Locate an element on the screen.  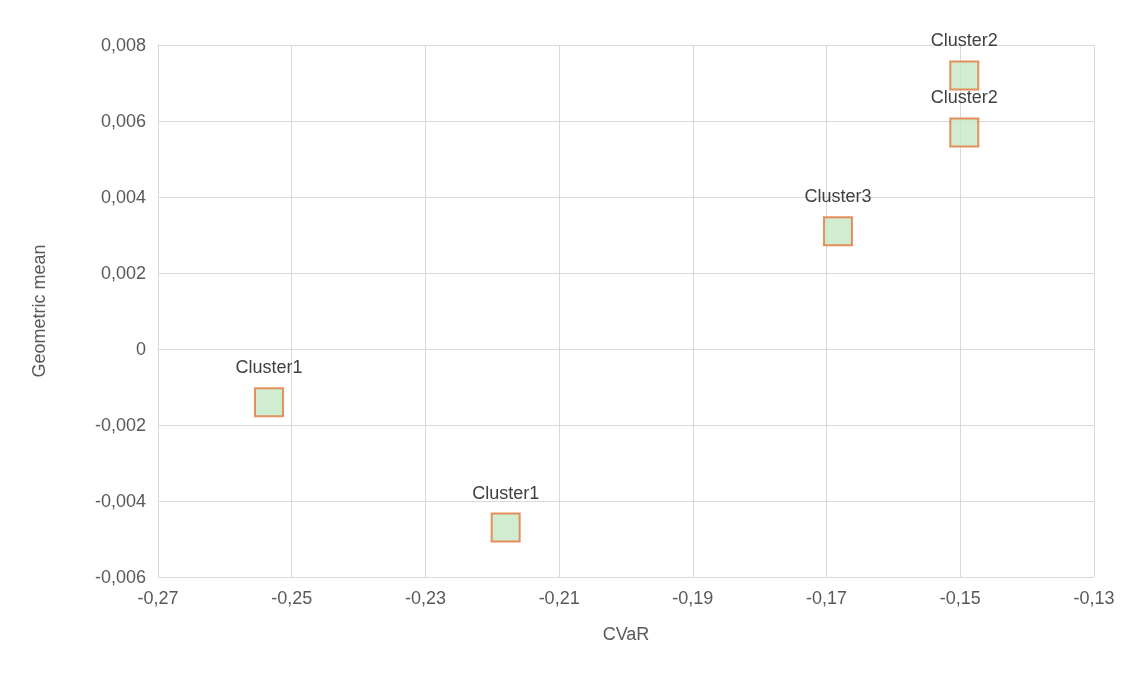
y-axis-title: Geometric mean is located at coordinates (39, 311).